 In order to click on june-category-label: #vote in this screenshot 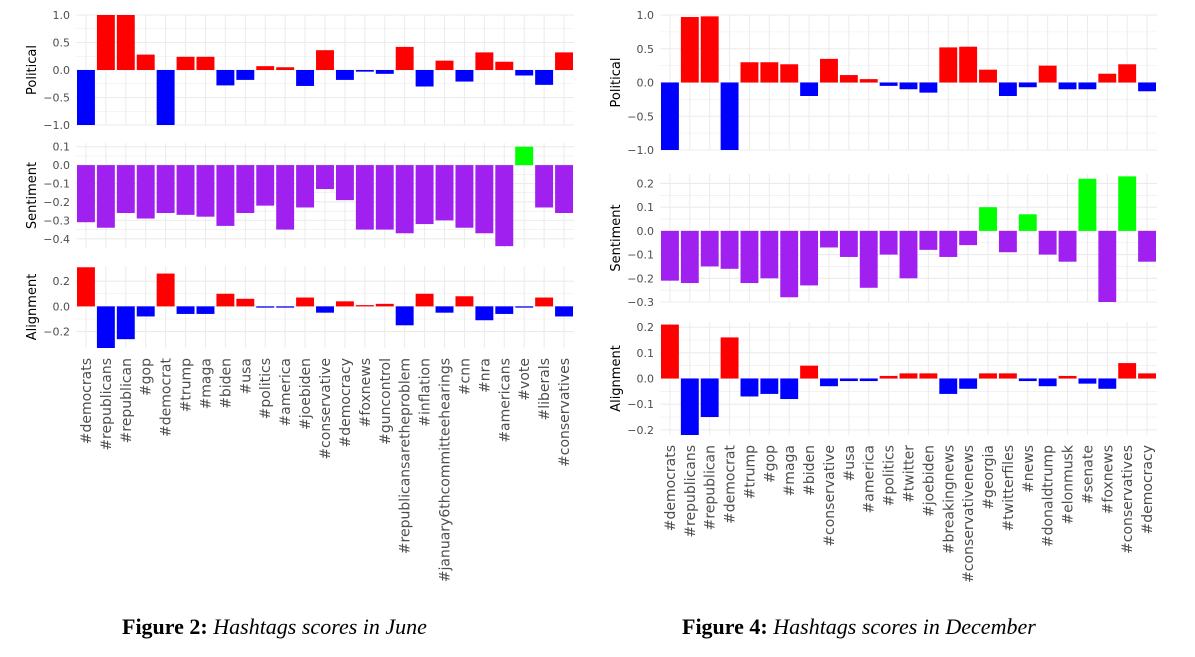, I will do `click(525, 379)`.